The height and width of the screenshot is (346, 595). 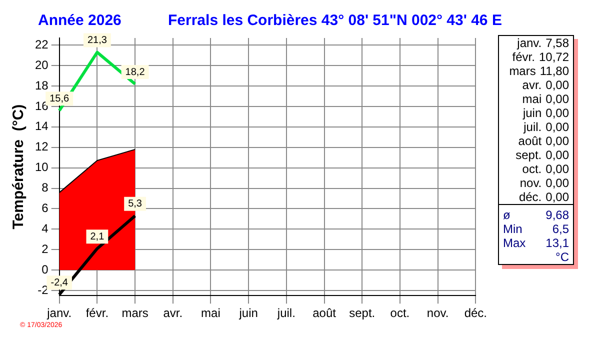 I want to click on y-tick-label: 10, so click(x=41, y=167).